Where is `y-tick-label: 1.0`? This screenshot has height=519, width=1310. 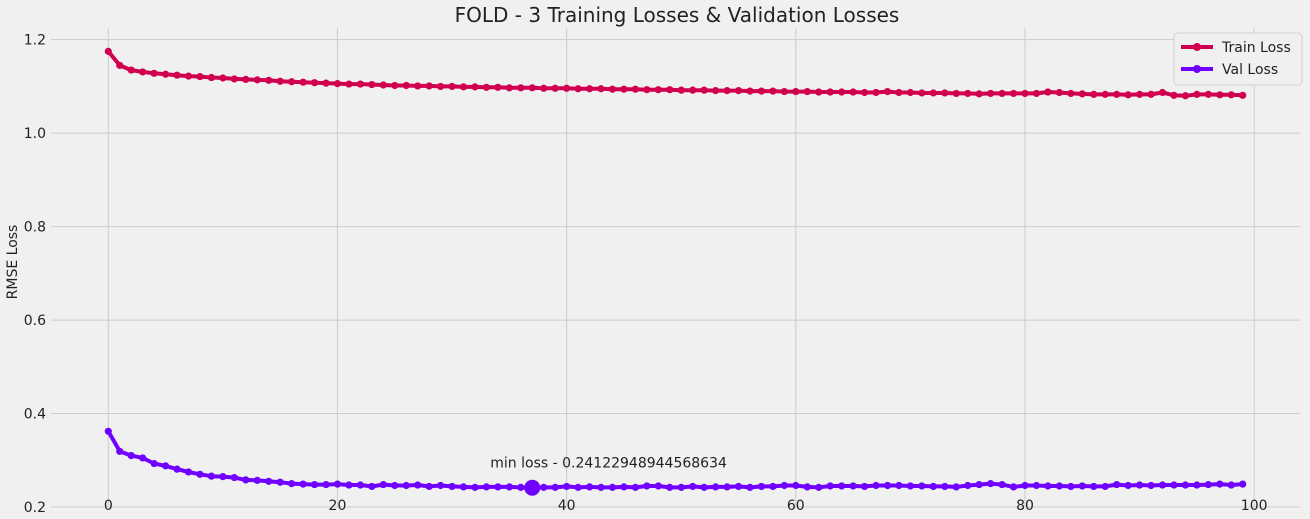 y-tick-label: 1.0 is located at coordinates (35, 134).